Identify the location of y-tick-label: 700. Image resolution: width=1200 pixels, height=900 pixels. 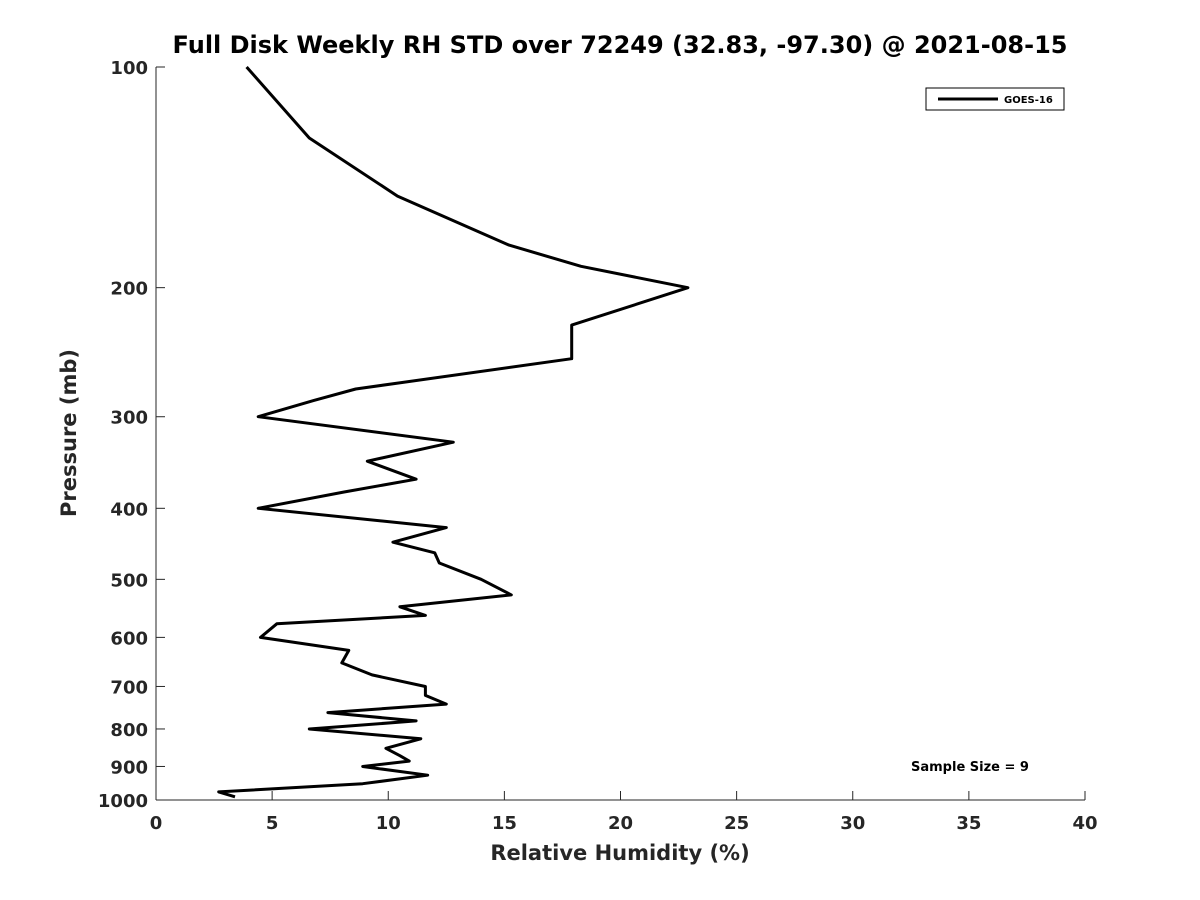
(129, 687).